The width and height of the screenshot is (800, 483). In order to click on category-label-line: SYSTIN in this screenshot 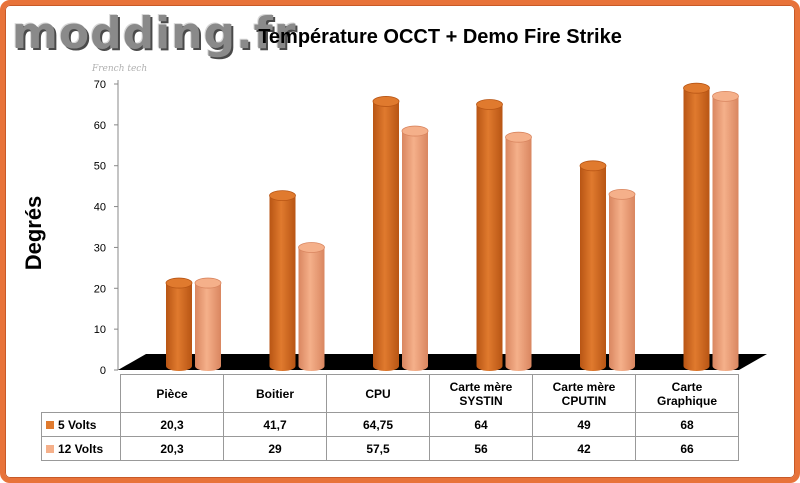, I will do `click(481, 400)`.